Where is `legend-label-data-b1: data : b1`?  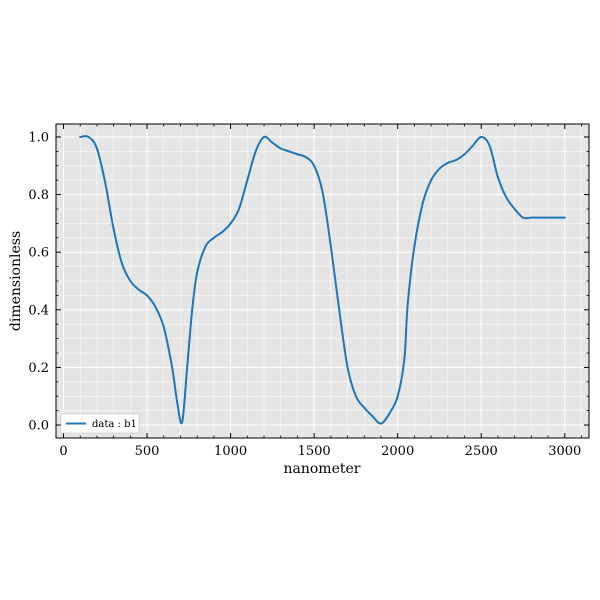 legend-label-data-b1: data : b1 is located at coordinates (114, 424).